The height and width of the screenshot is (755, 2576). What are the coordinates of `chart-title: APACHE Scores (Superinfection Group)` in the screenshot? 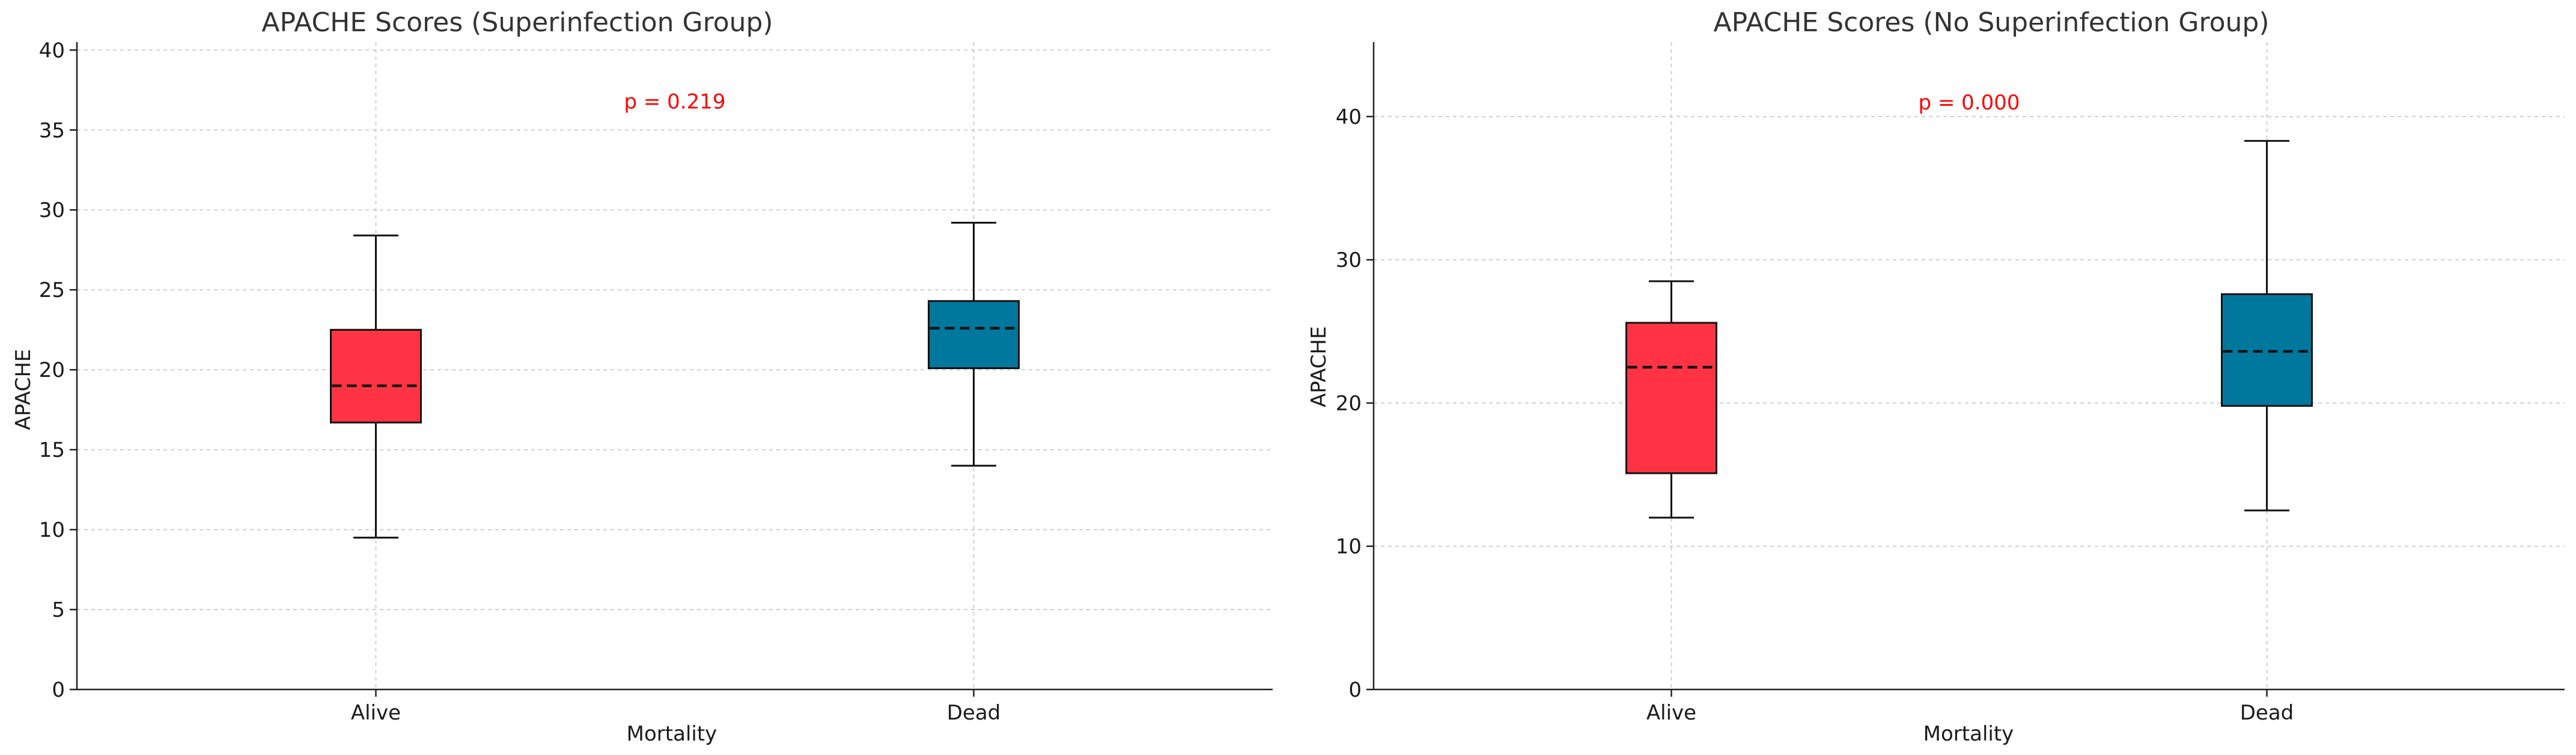 It's located at (517, 22).